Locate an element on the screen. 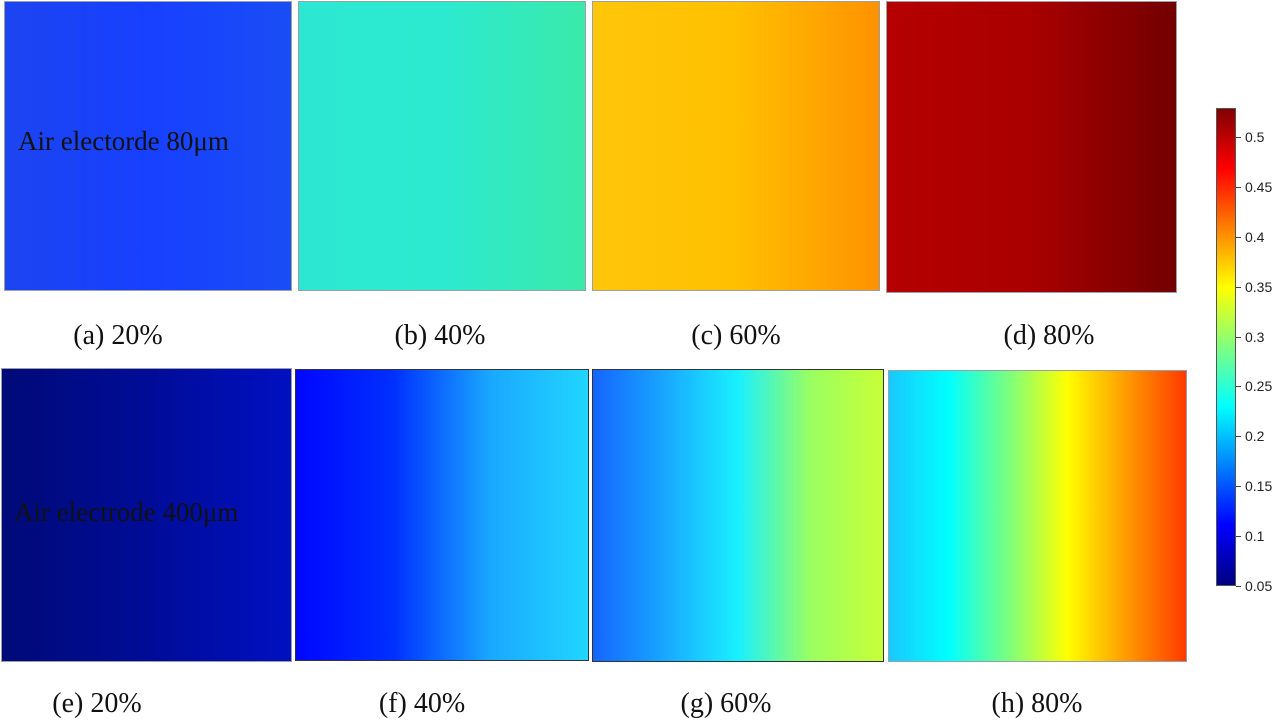 Image resolution: width=1280 pixels, height=722 pixels. colorbar-tick-label: 0.05 is located at coordinates (1259, 586).